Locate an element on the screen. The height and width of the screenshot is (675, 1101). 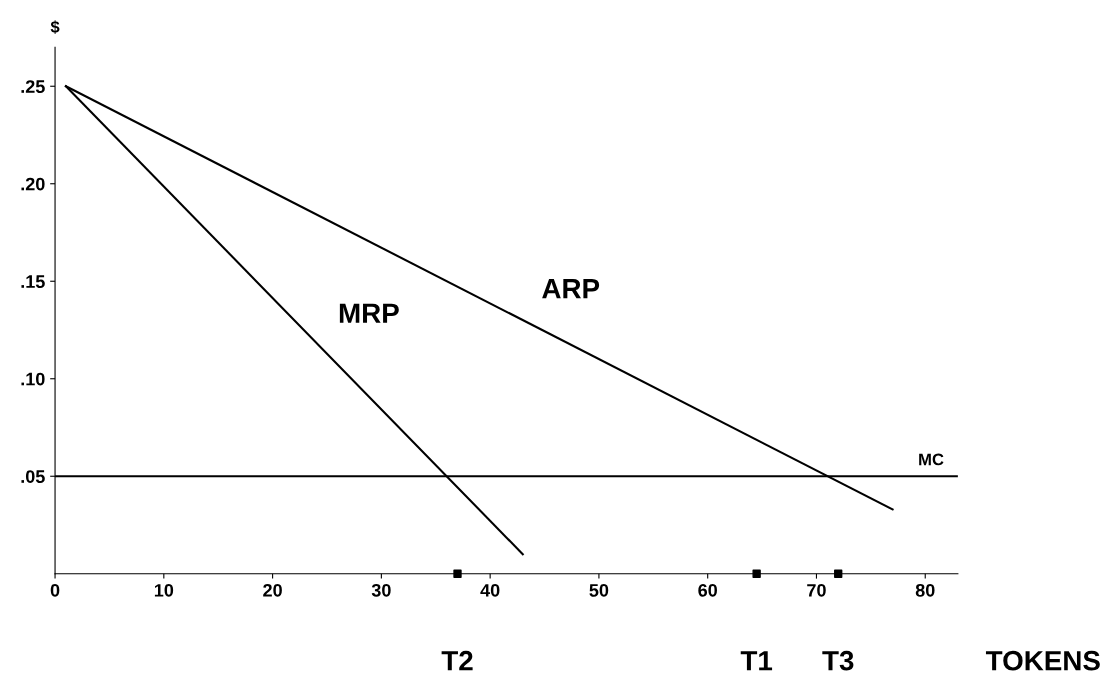
x-tick-label: 0 is located at coordinates (55, 590).